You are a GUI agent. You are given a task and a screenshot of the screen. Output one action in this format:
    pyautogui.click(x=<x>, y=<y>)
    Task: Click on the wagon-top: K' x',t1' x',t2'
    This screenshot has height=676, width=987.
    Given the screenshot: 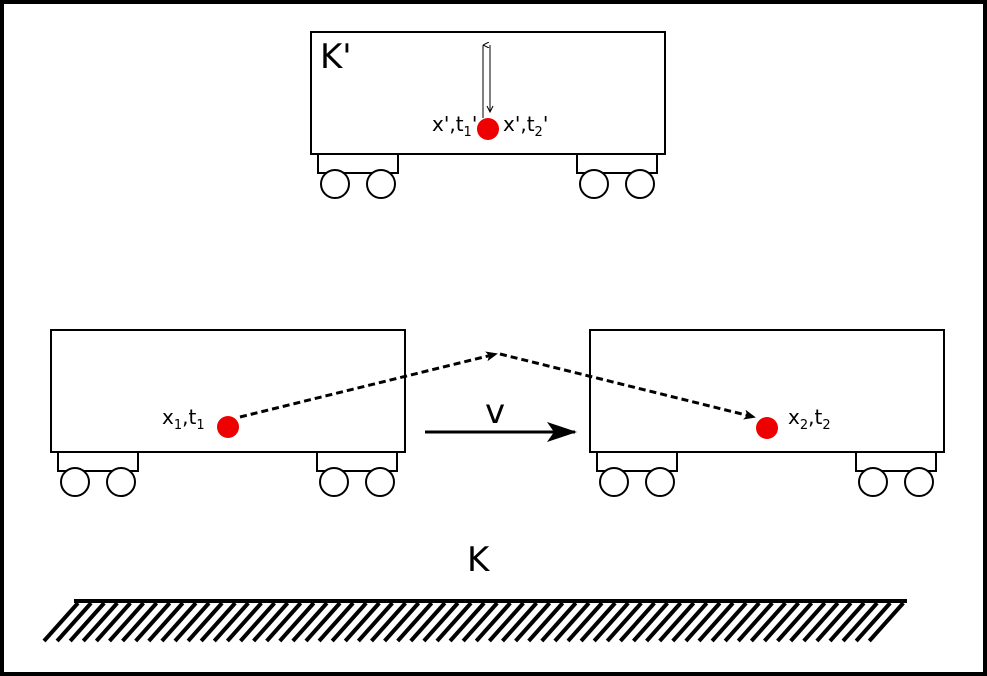 What is the action you would take?
    pyautogui.click(x=488, y=115)
    